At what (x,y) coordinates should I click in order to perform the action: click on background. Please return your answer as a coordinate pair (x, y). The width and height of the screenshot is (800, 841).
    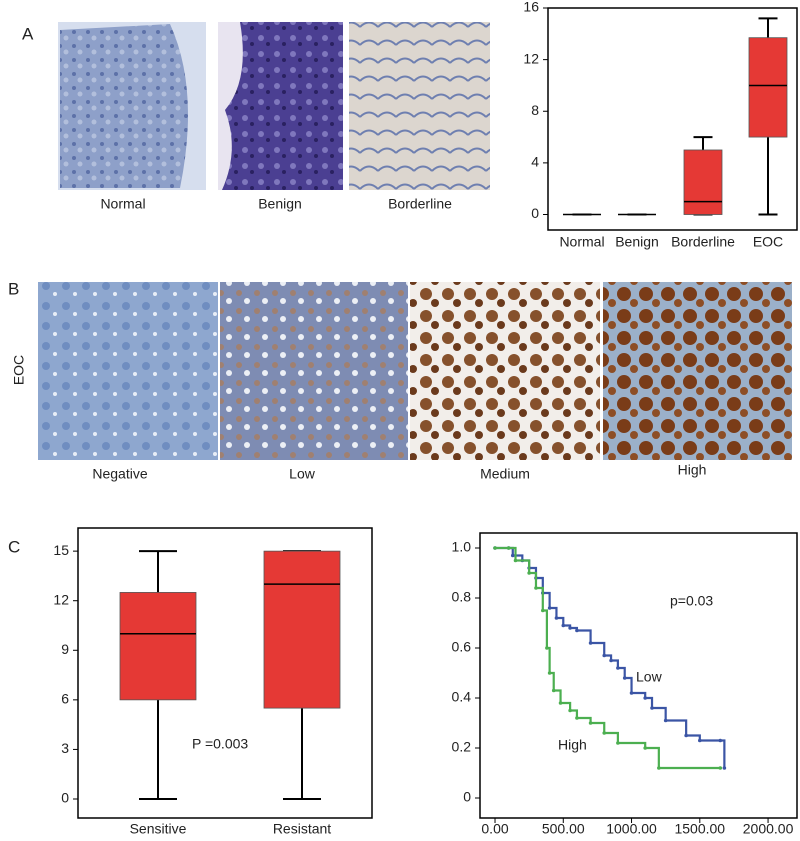
    Looking at the image, I should click on (230, 106).